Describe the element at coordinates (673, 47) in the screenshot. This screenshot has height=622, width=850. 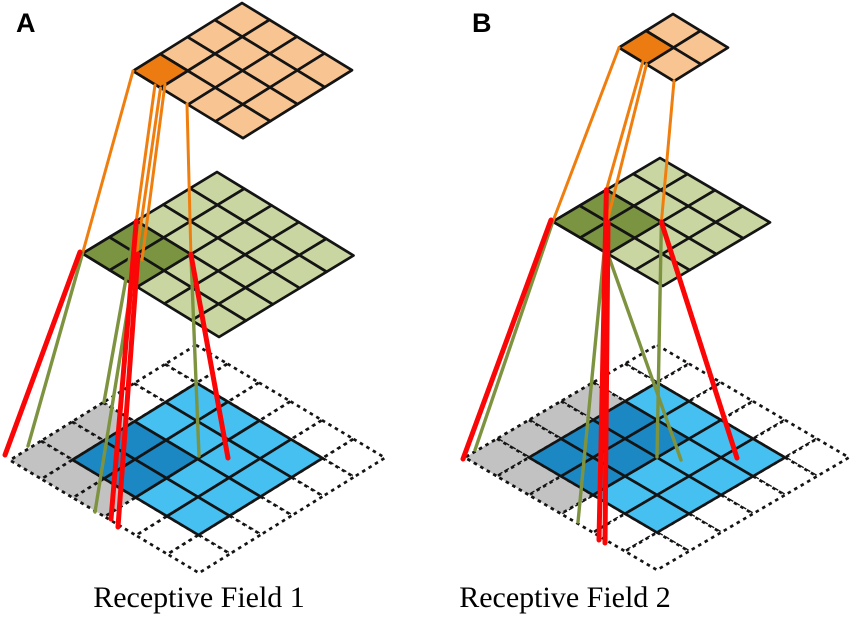
I see `panel-b-feature-grid-top` at that location.